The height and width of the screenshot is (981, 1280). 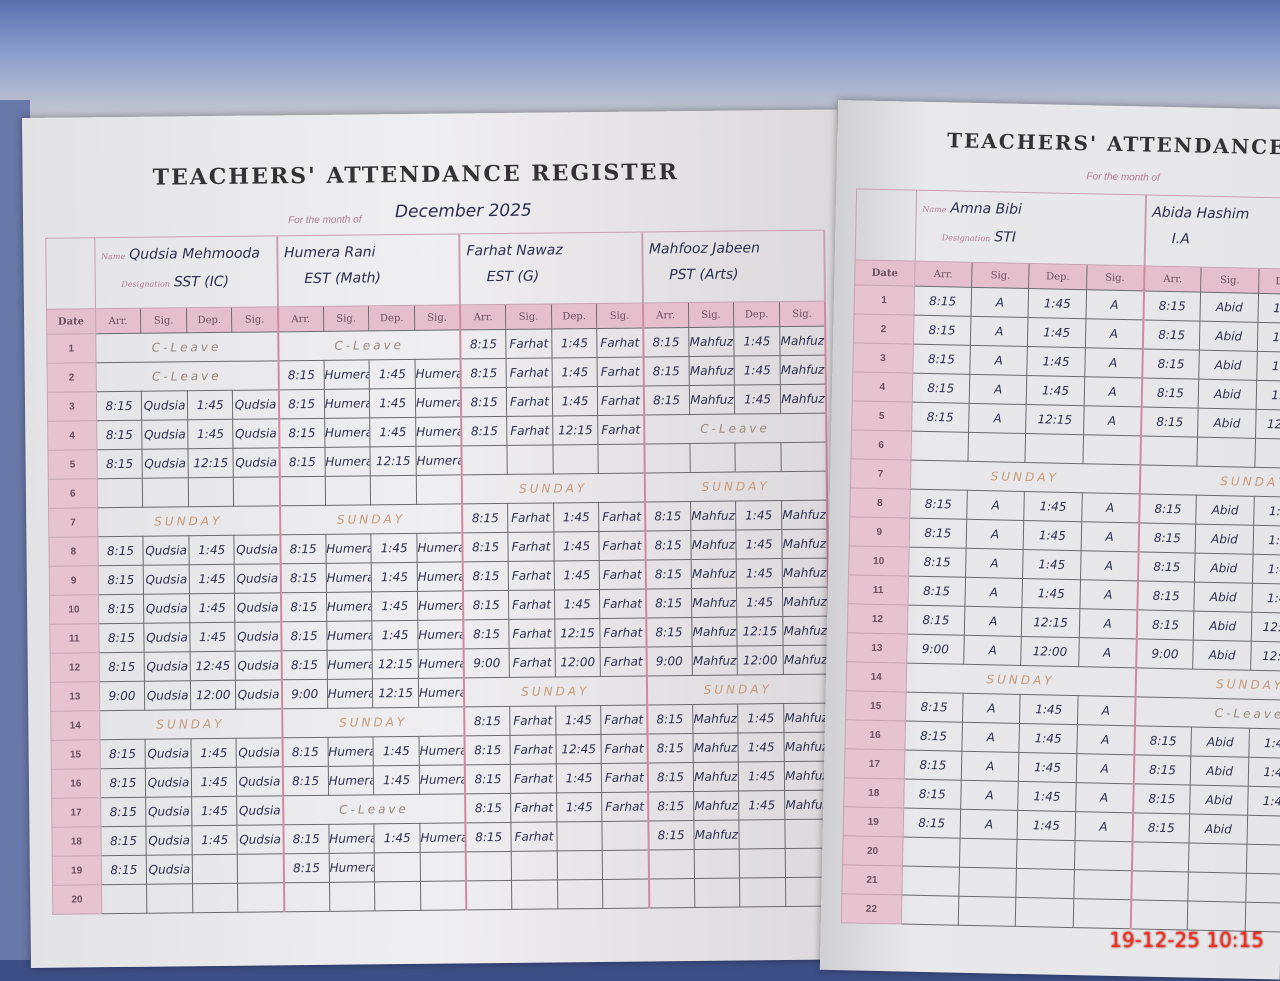 I want to click on date-cell: 16, so click(x=875, y=735).